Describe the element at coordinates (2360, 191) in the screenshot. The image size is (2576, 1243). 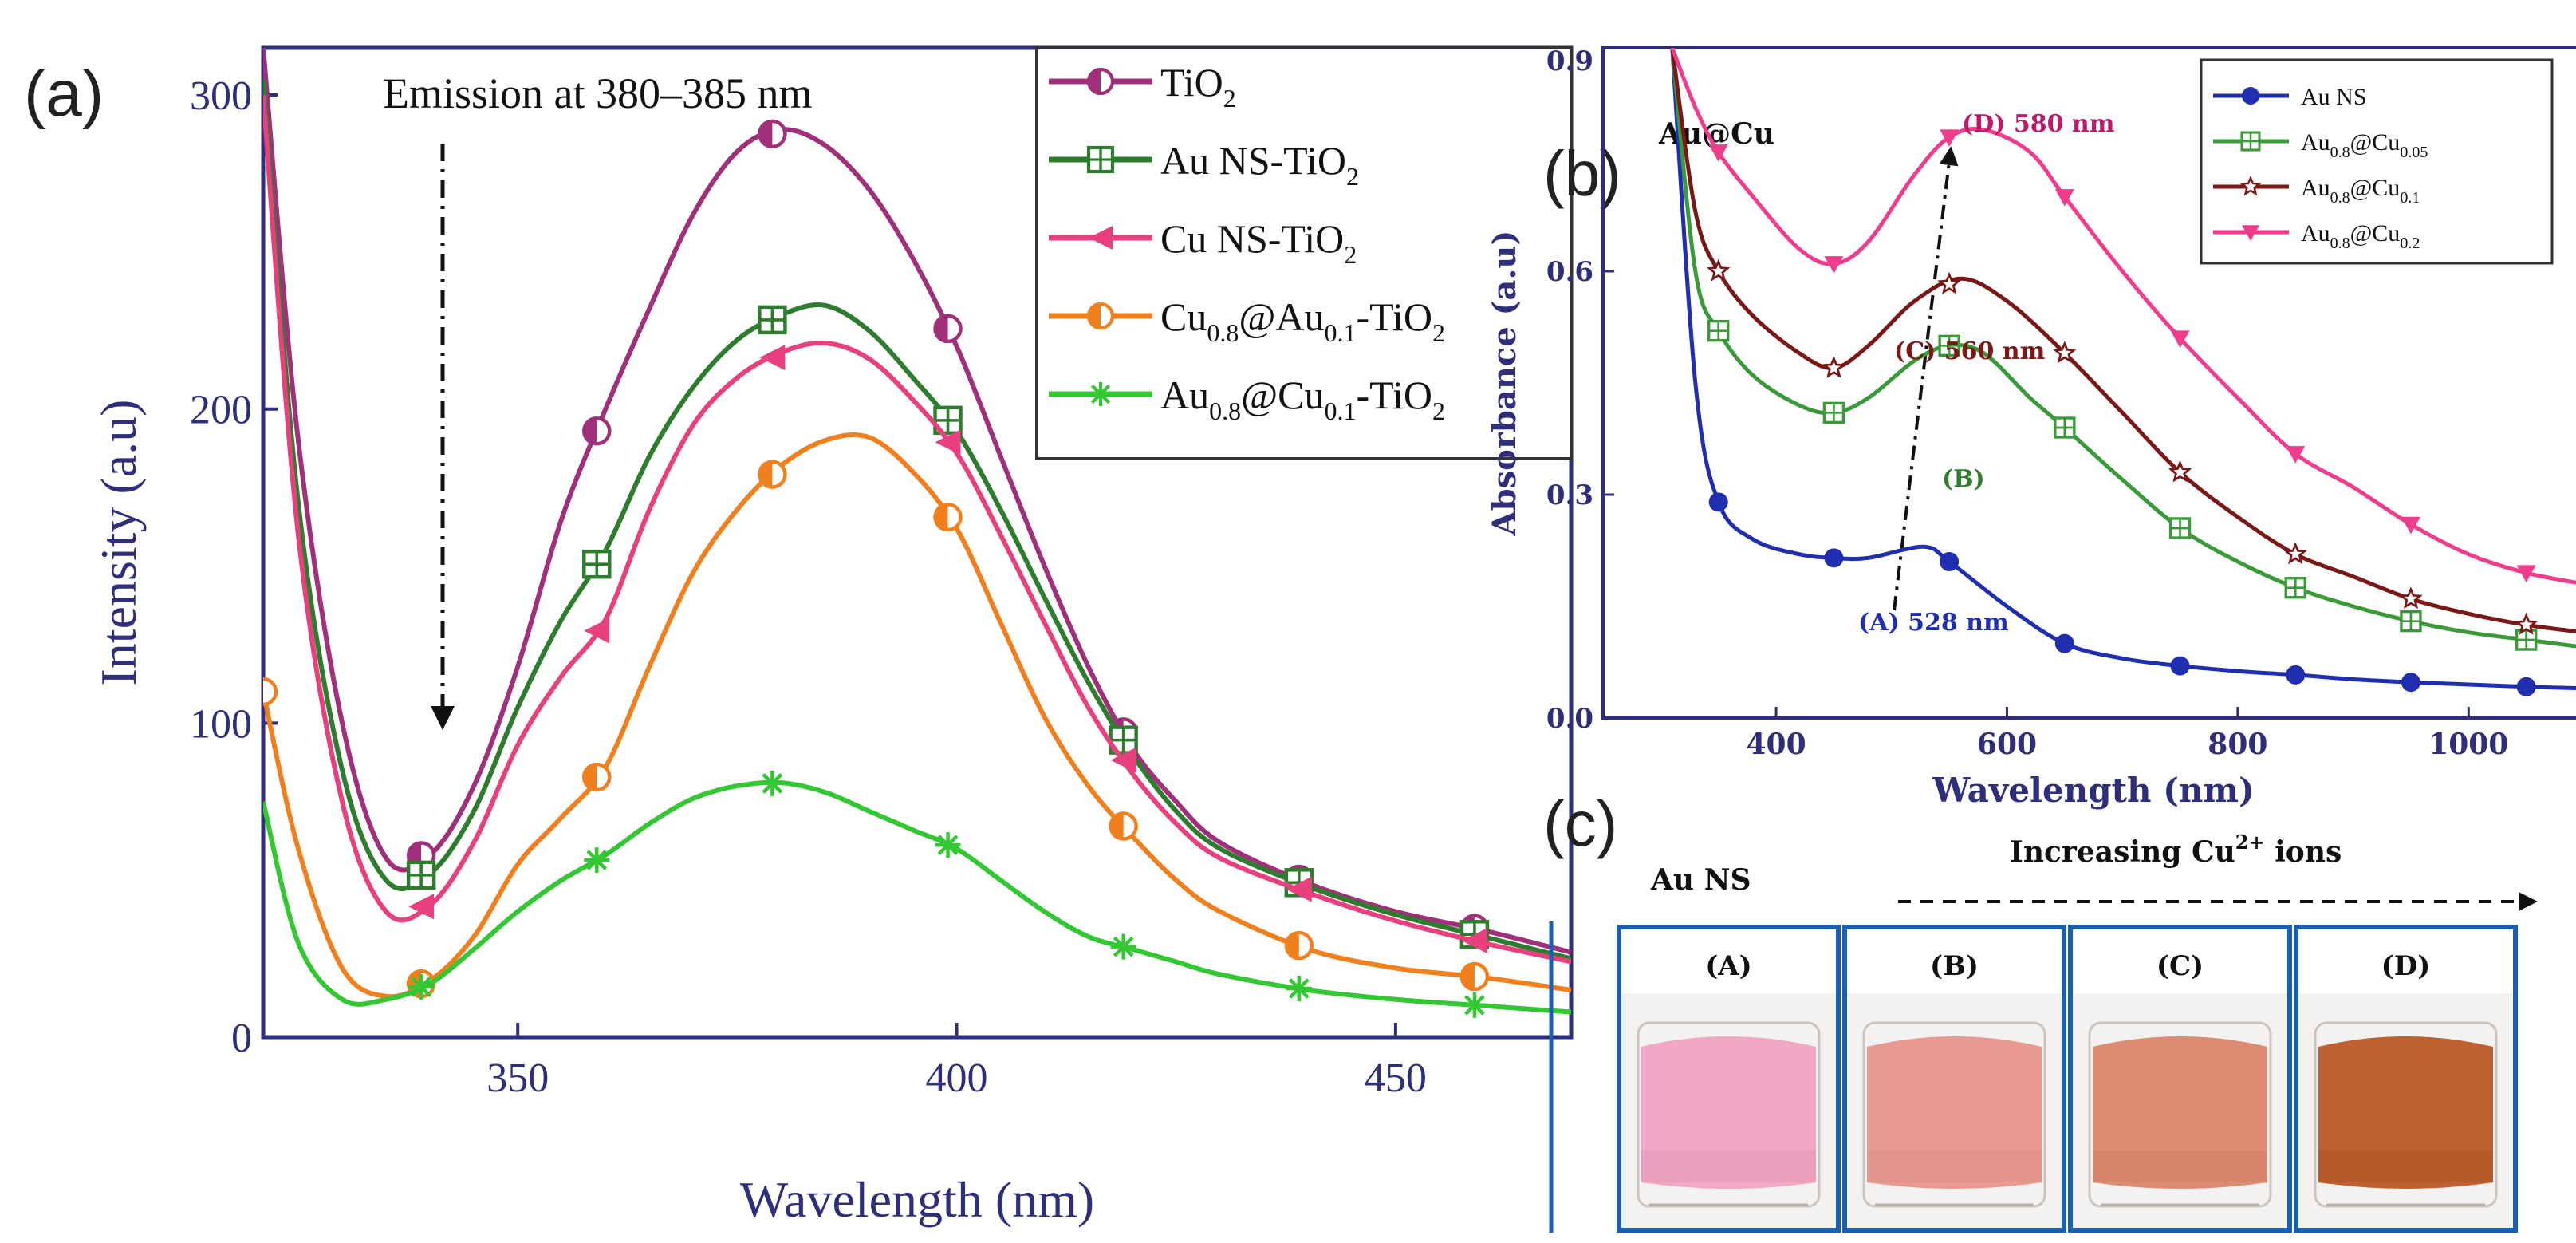
I see `panel-b-legend-label: Au0.8@Cu0.1` at that location.